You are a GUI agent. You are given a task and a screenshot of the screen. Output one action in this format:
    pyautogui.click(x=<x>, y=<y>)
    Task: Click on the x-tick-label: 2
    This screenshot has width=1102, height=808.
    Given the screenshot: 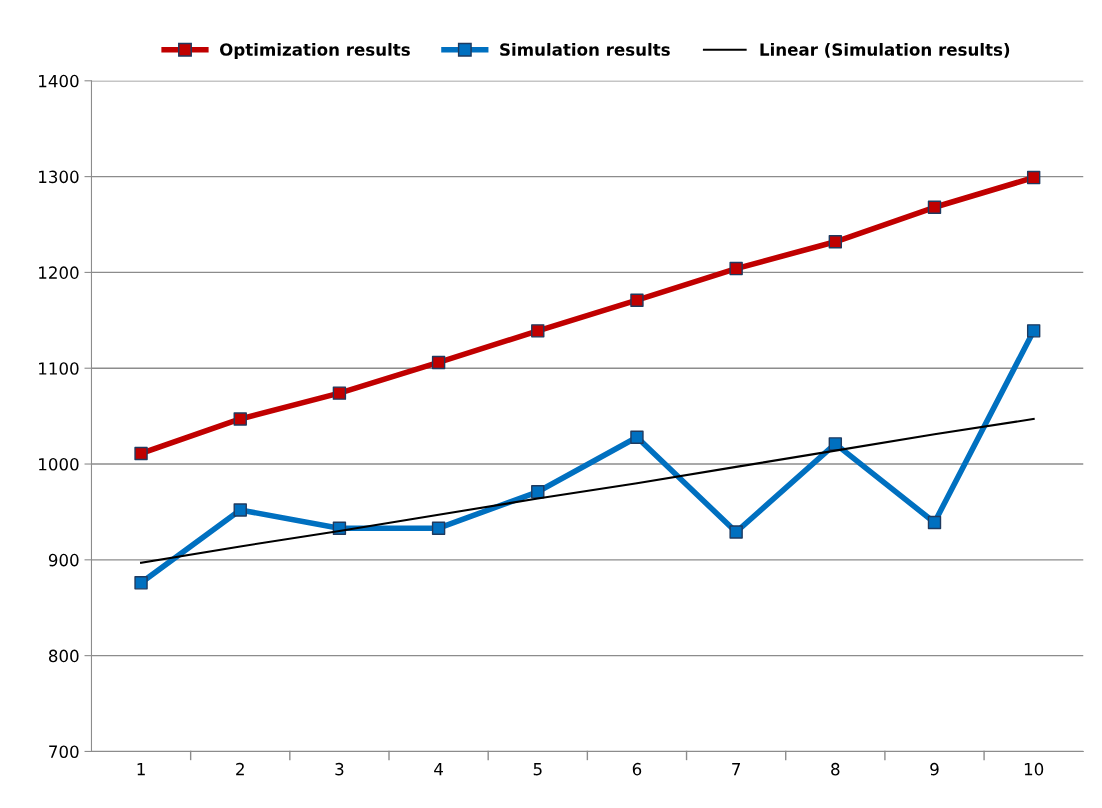 What is the action you would take?
    pyautogui.click(x=240, y=769)
    